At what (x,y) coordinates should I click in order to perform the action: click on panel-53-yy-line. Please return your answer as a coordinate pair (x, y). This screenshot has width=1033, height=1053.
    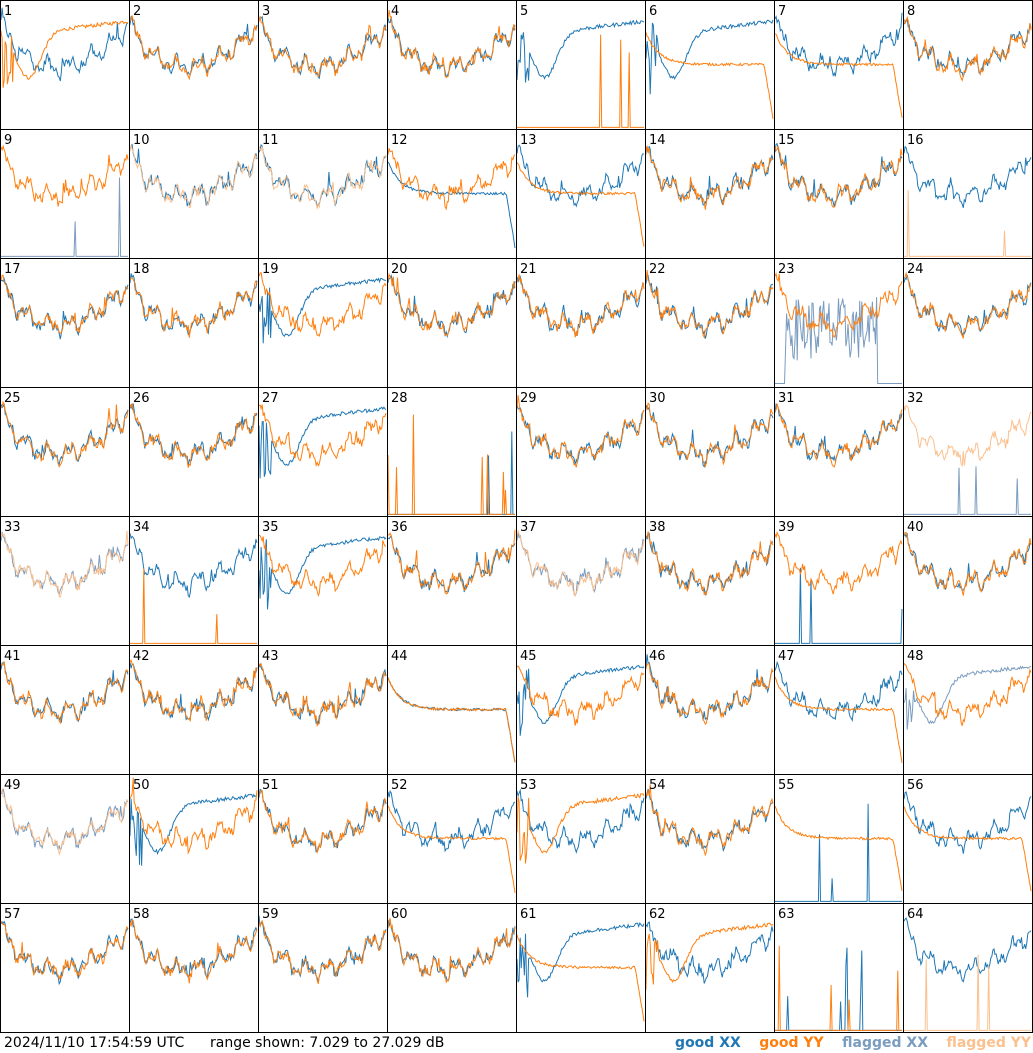
    Looking at the image, I should click on (580, 828).